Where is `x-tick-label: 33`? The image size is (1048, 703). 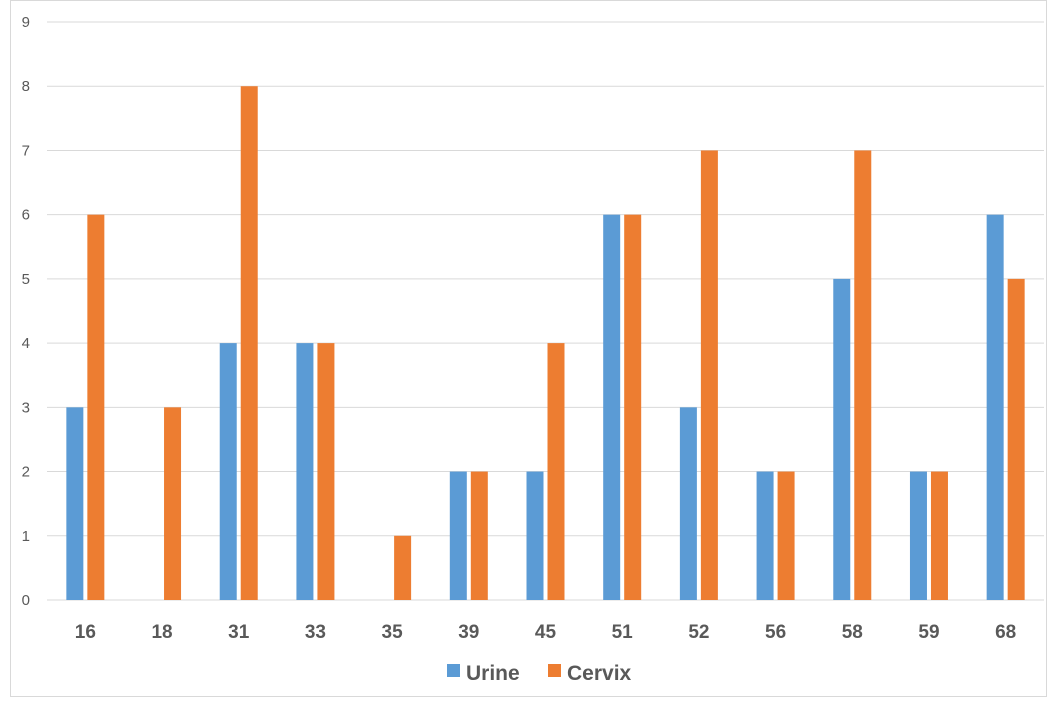
x-tick-label: 33 is located at coordinates (315, 632).